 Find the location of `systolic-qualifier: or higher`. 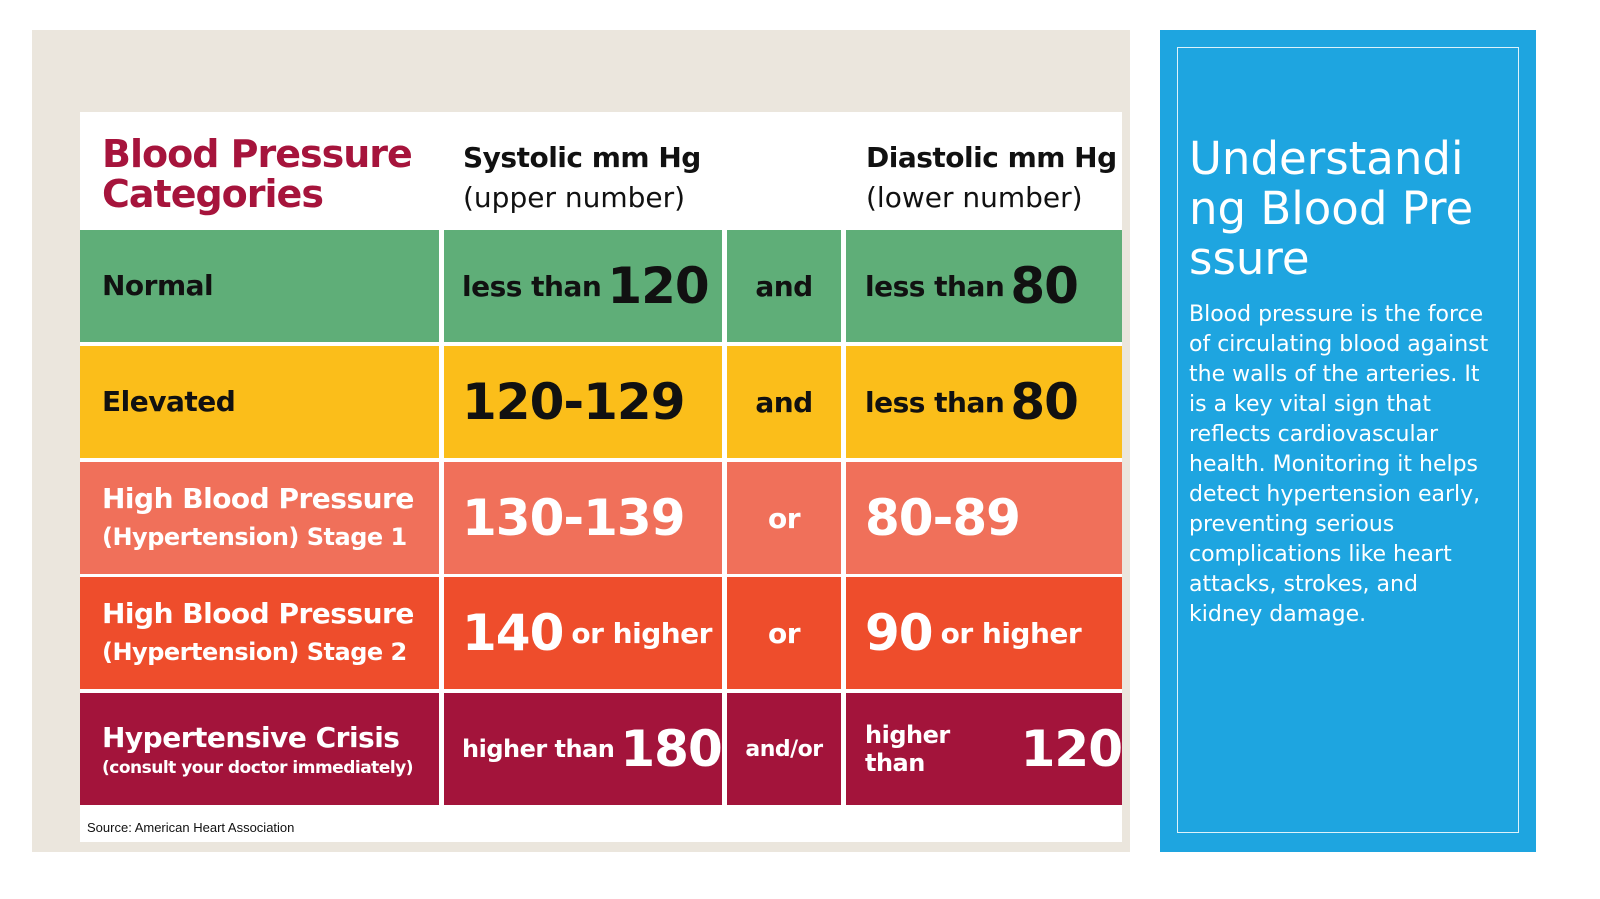

systolic-qualifier: or higher is located at coordinates (641, 633).